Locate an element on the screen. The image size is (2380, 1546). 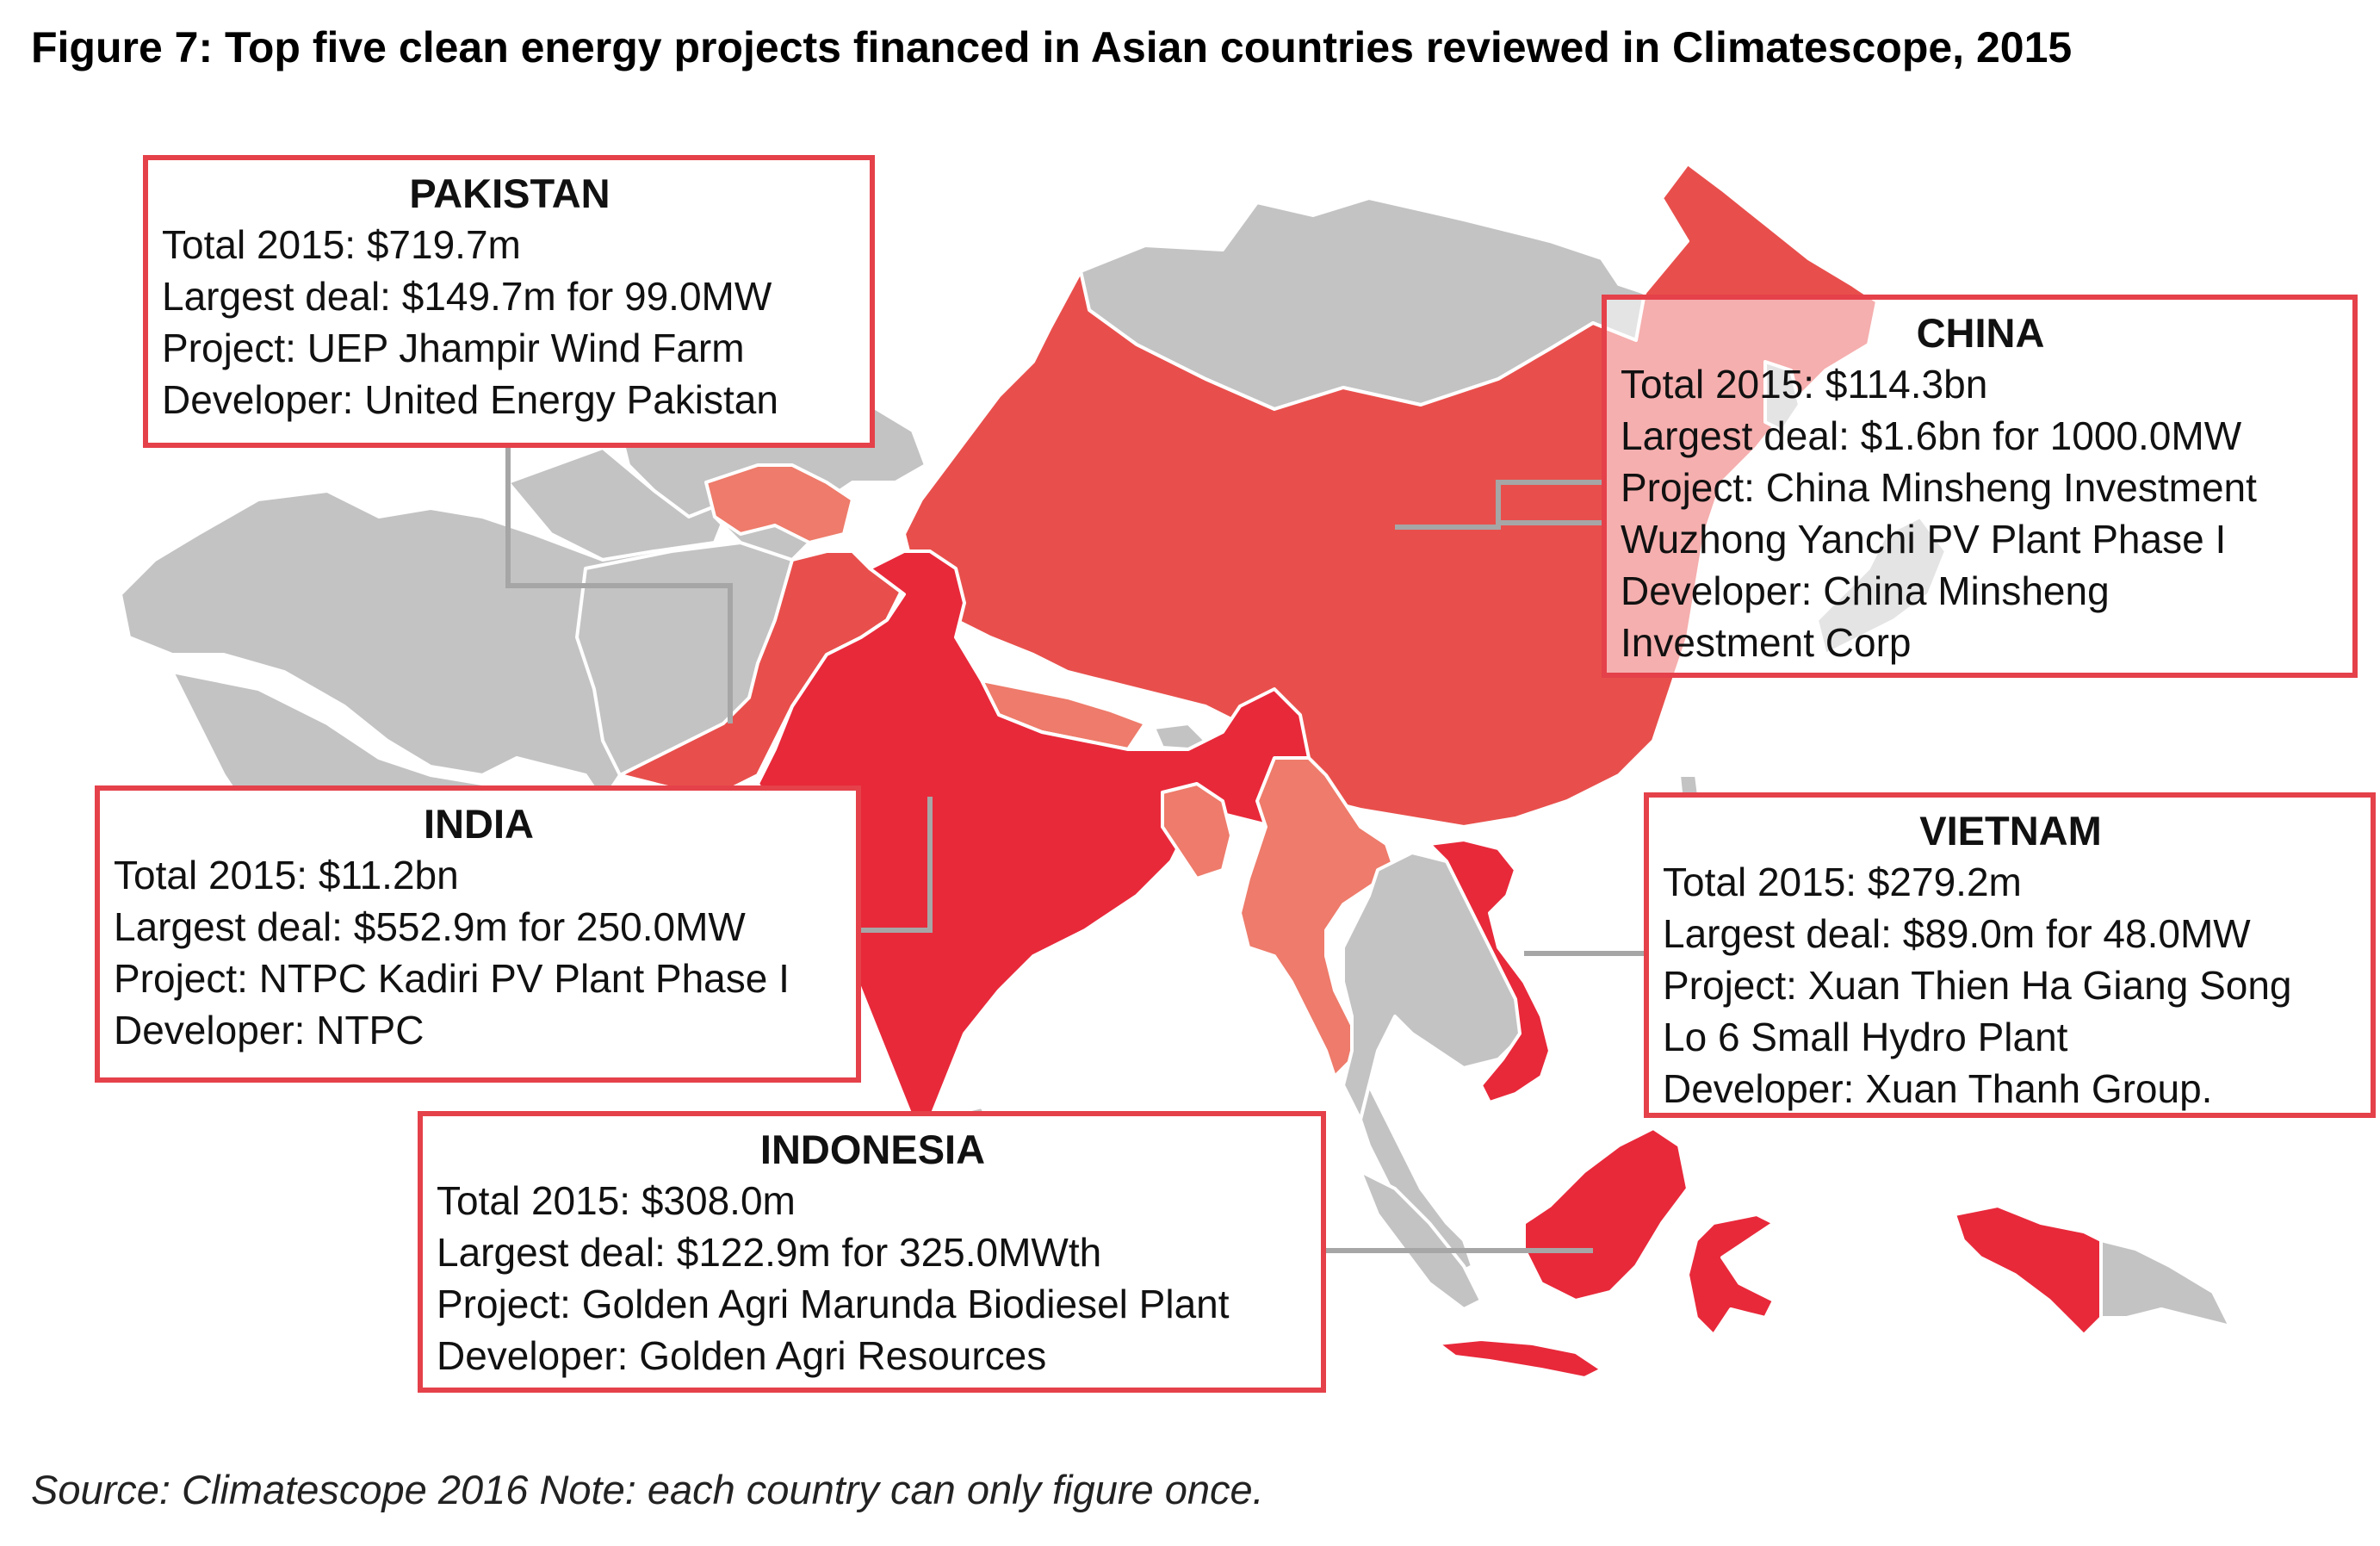
india-country-label: INDIA is located at coordinates (479, 824).